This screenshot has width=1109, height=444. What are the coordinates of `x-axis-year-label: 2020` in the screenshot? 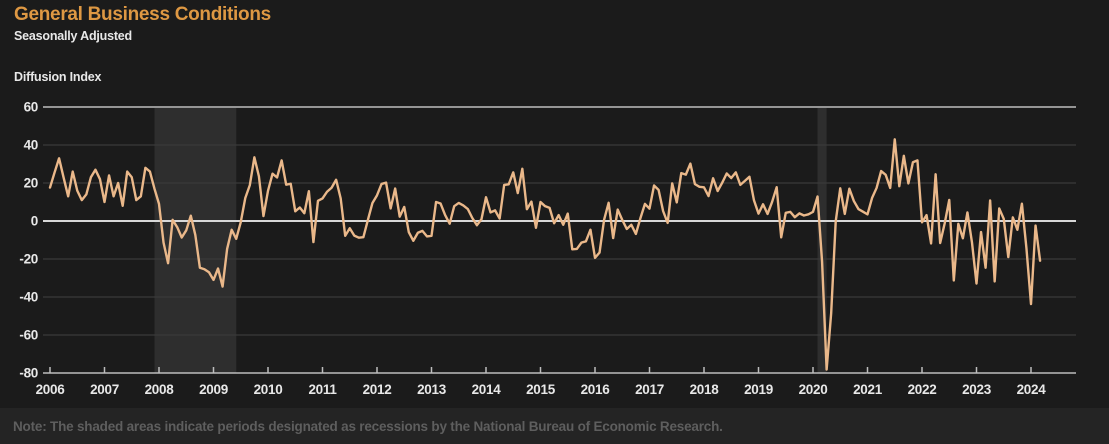 It's located at (813, 389).